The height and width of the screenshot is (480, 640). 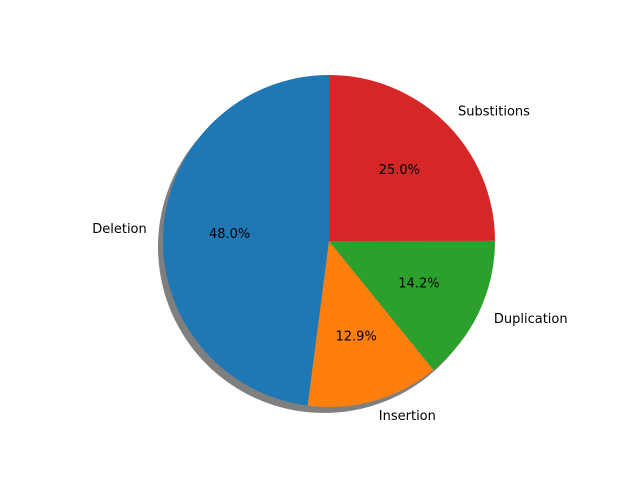 What do you see at coordinates (229, 234) in the screenshot?
I see `slice-percent-deletion: 48.0%` at bounding box center [229, 234].